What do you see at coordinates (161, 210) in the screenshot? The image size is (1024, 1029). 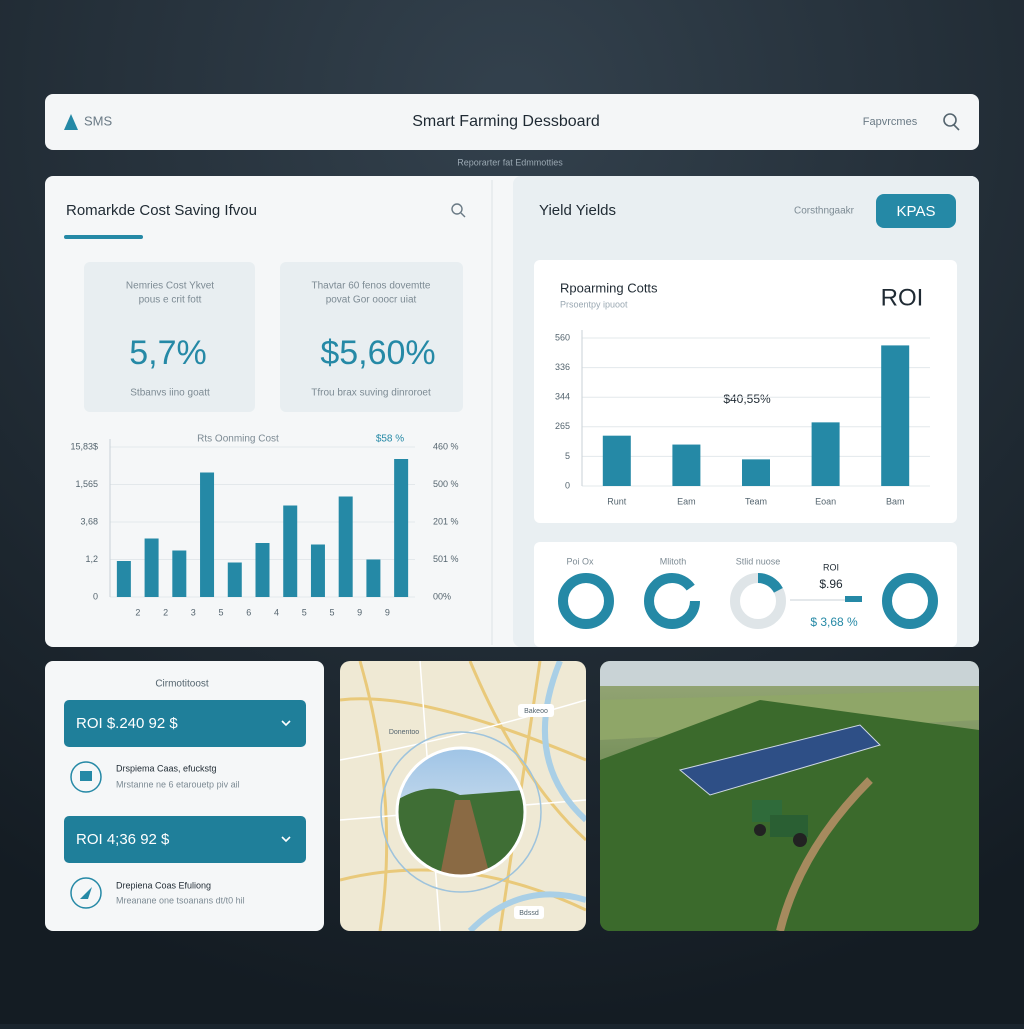 I see `left-title: Romarkde Cost Saving Ifvou` at bounding box center [161, 210].